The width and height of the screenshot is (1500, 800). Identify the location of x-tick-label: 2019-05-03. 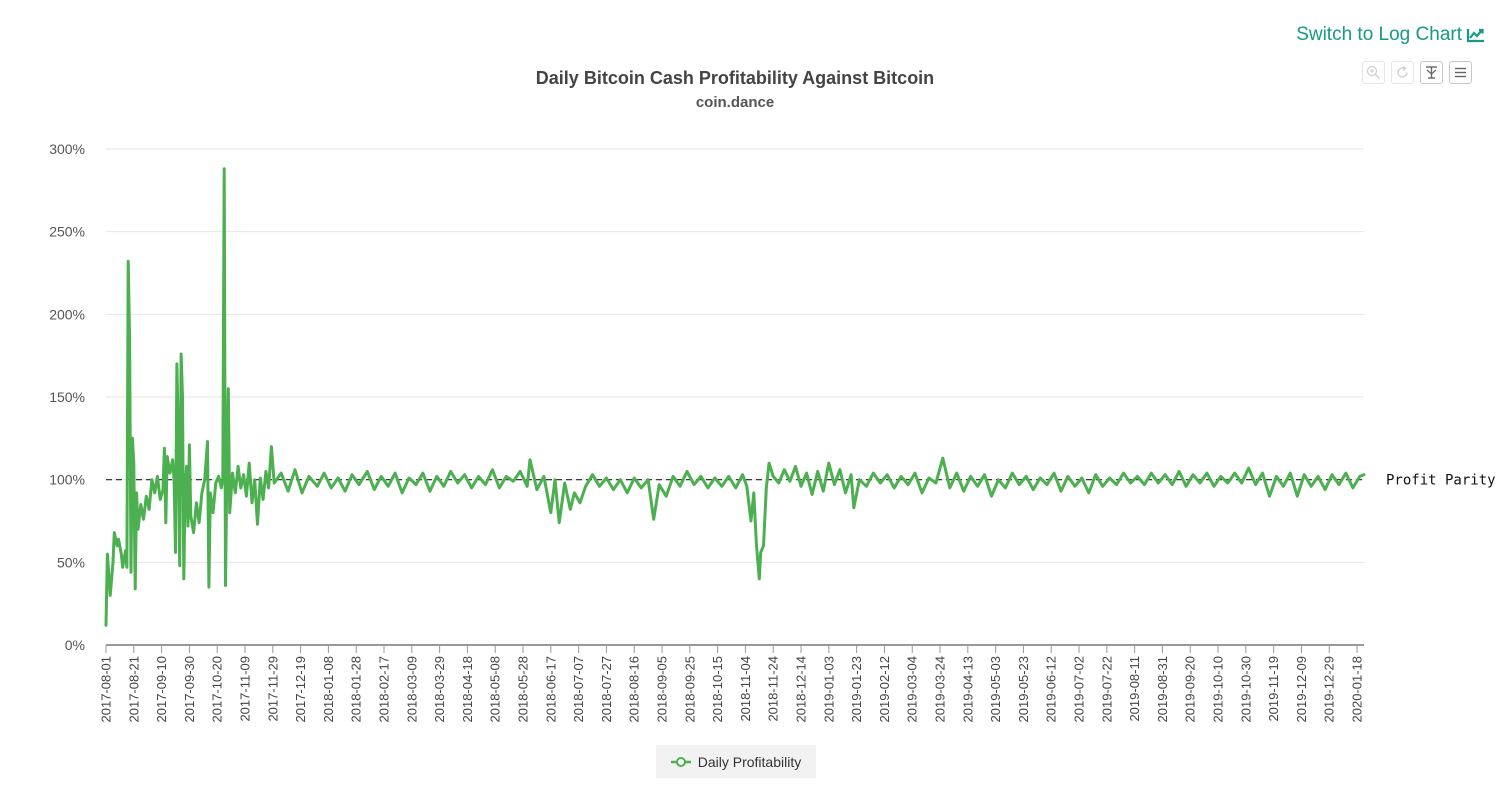
(995, 689).